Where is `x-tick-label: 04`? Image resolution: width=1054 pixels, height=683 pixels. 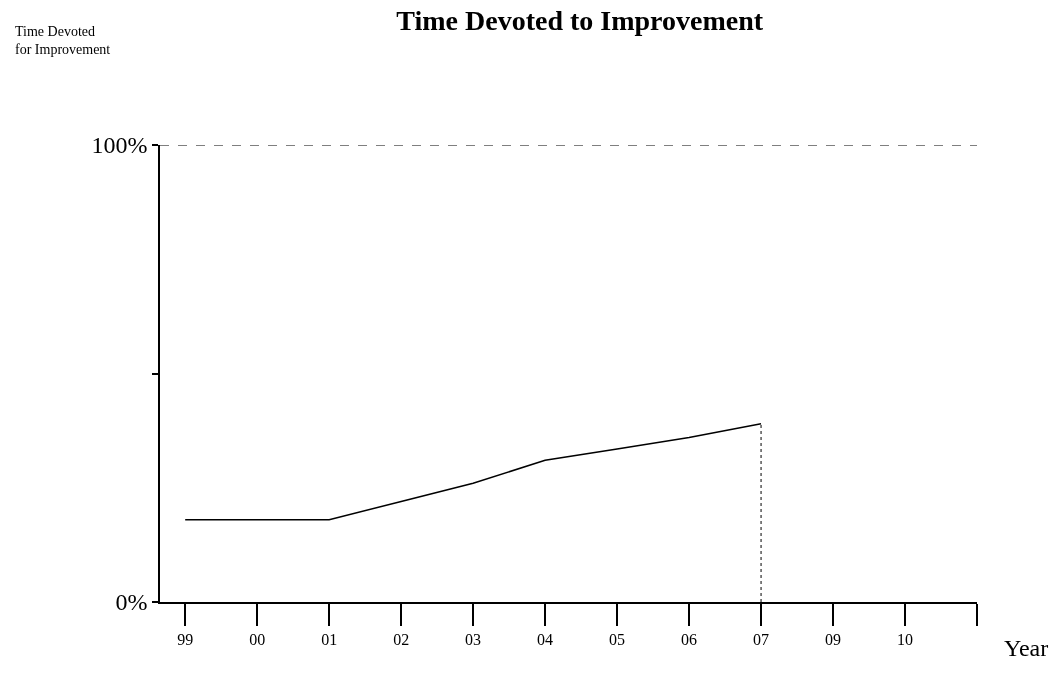 x-tick-label: 04 is located at coordinates (545, 639).